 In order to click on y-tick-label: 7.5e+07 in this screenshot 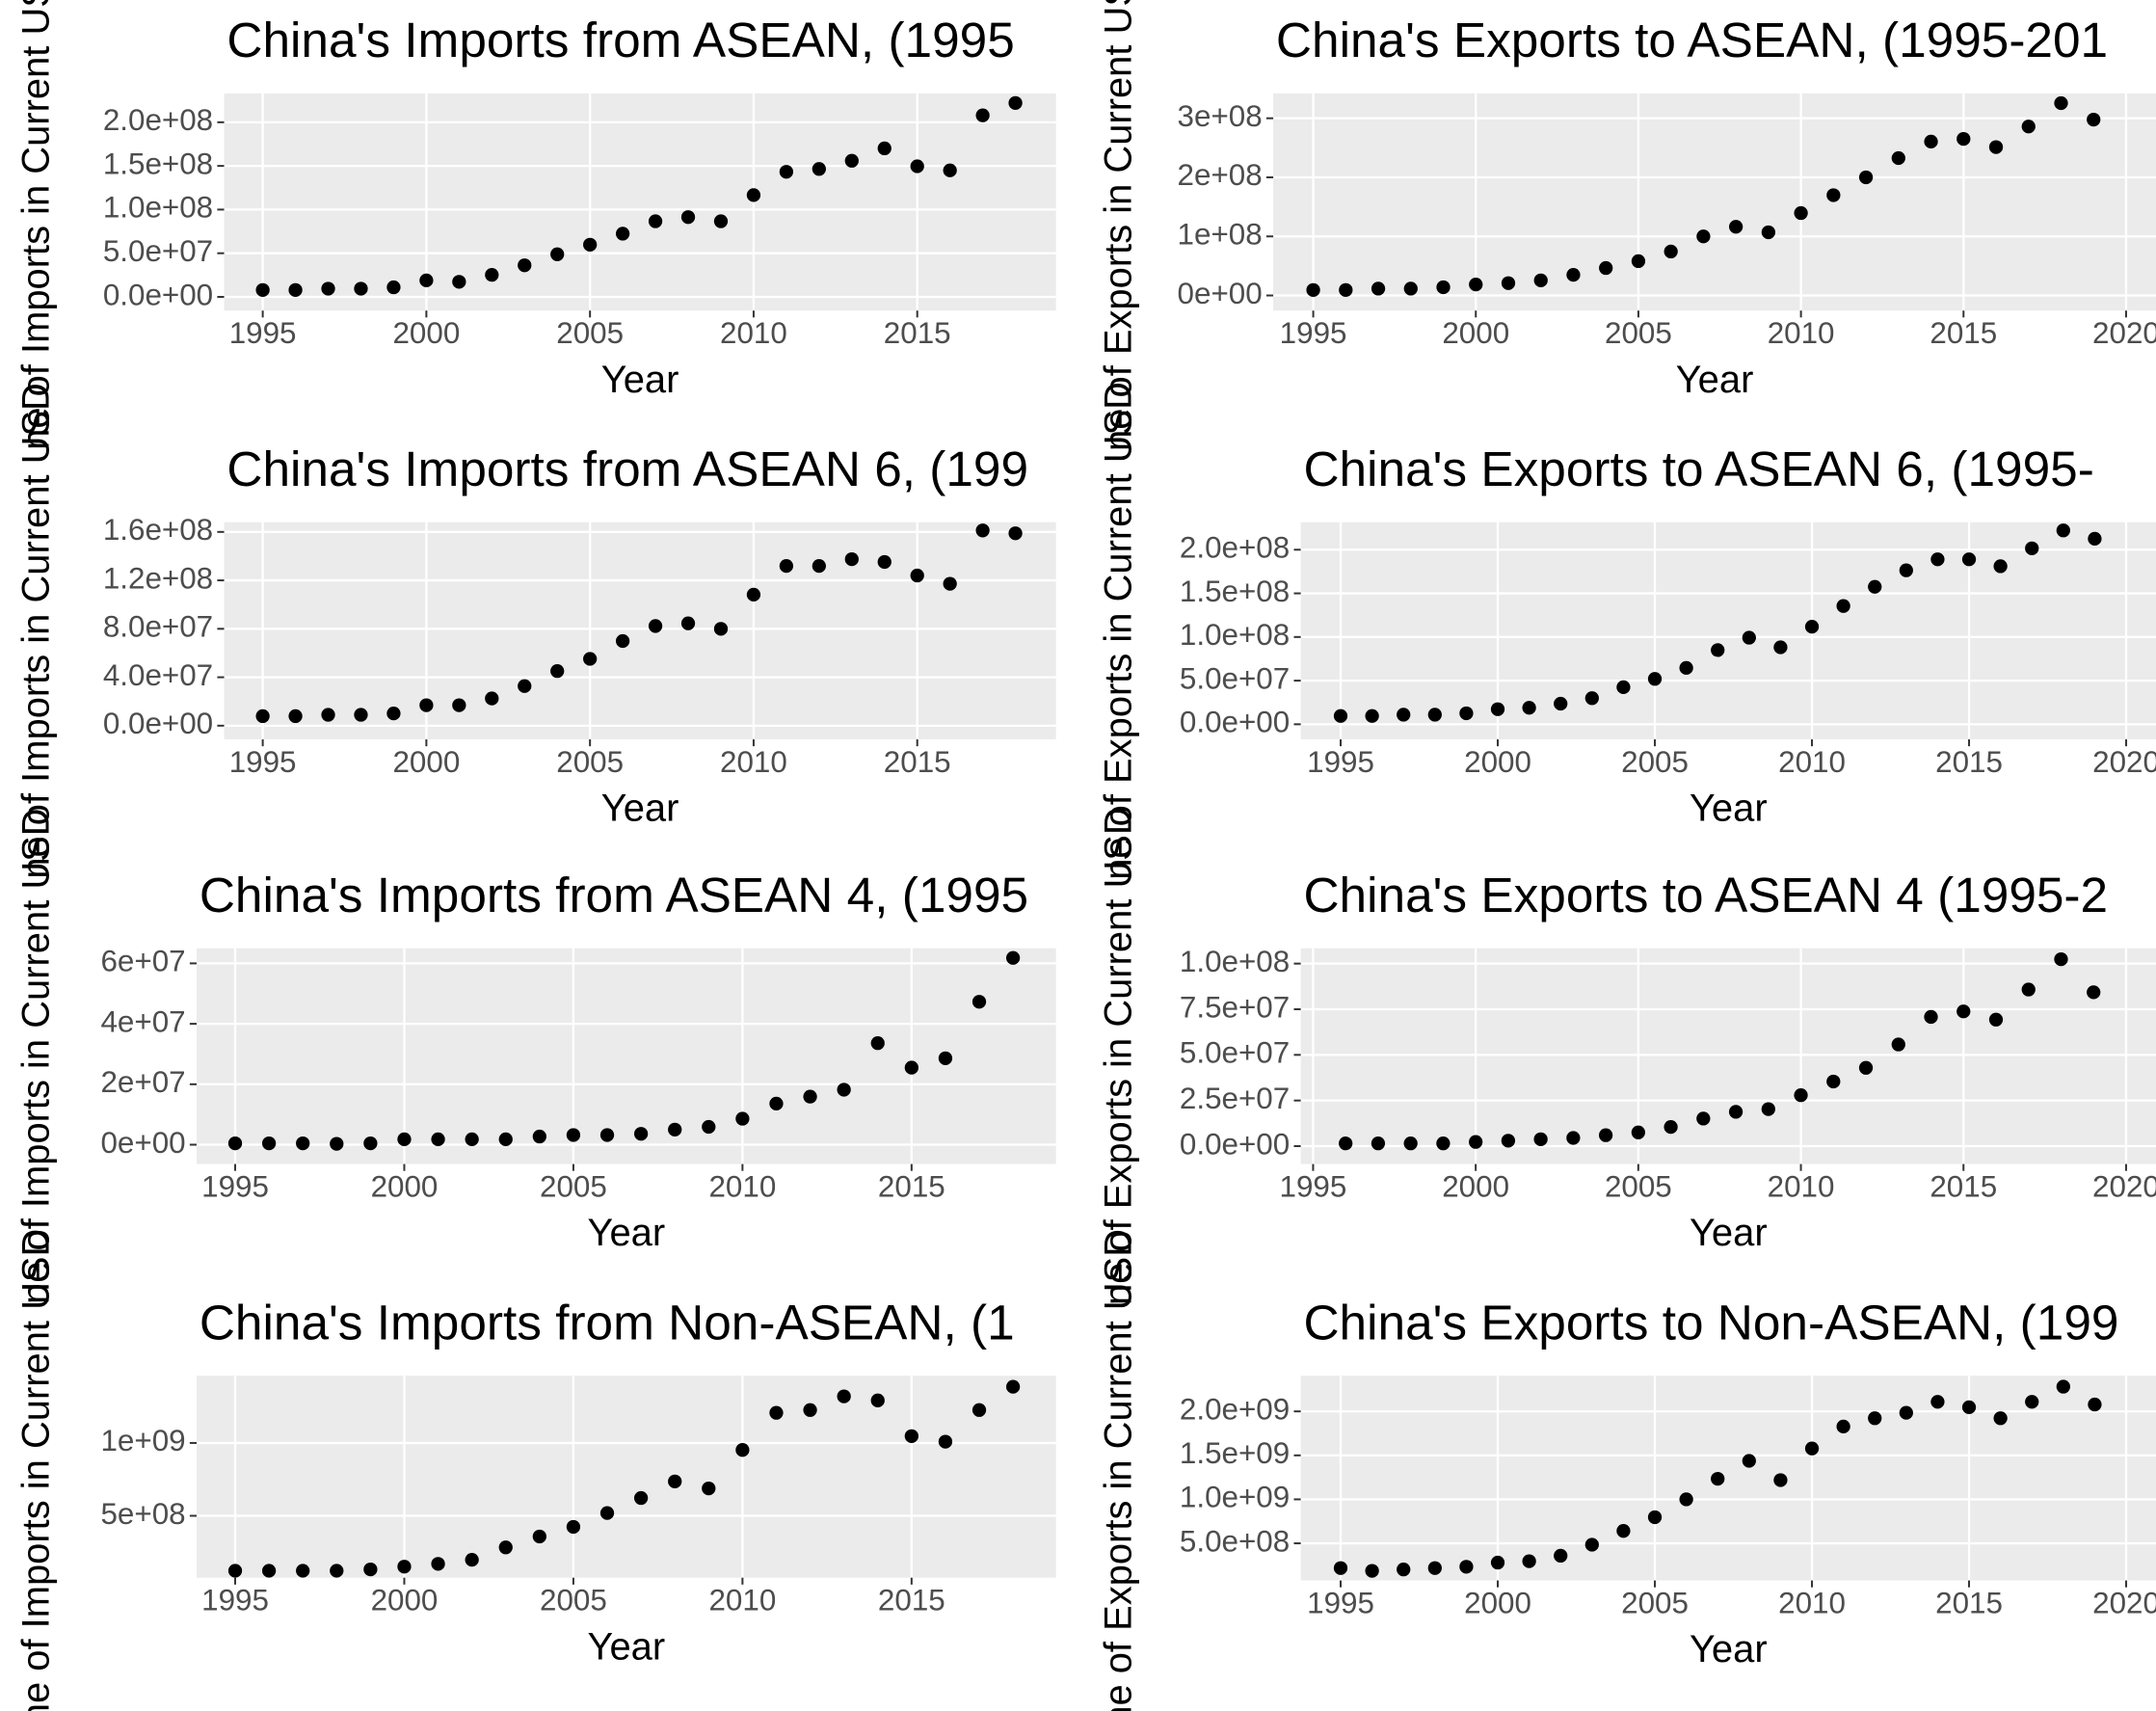, I will do `click(1235, 1007)`.